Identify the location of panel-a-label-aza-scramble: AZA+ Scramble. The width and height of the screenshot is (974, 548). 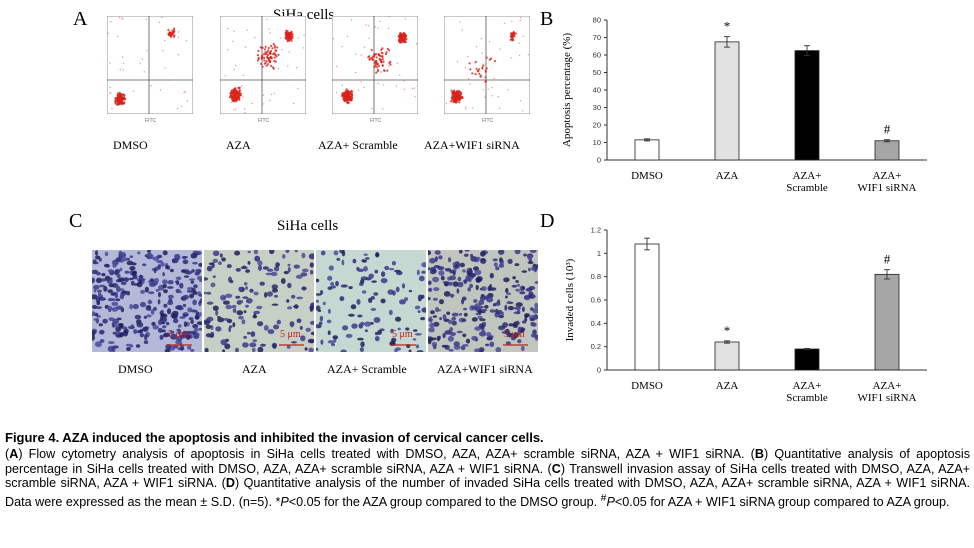
(358, 145).